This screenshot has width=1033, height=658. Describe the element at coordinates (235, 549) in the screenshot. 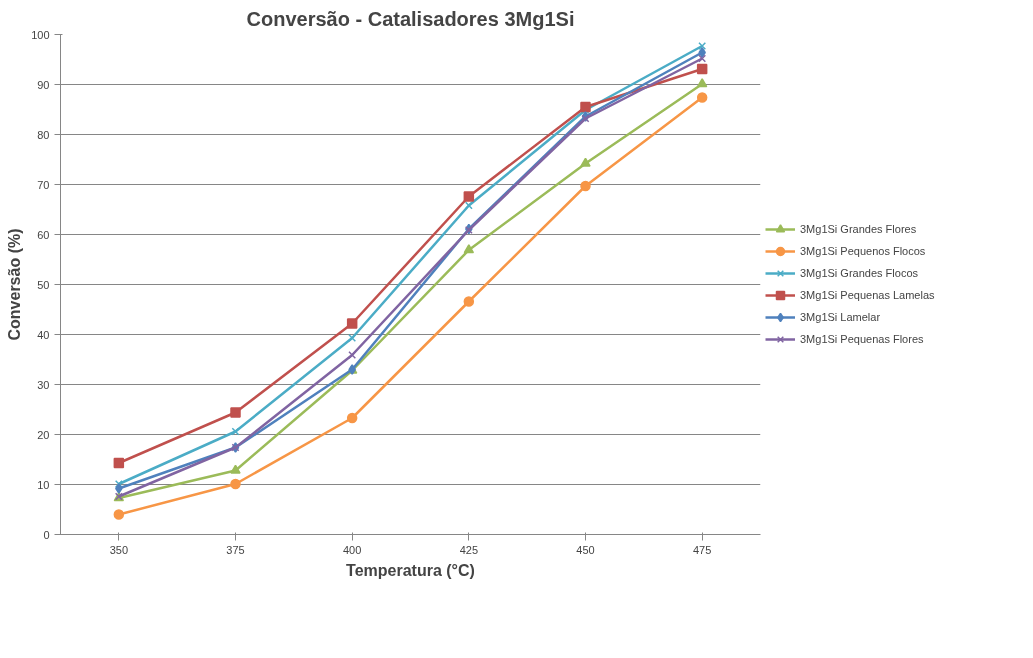

I see `x-tick-label: 375` at that location.